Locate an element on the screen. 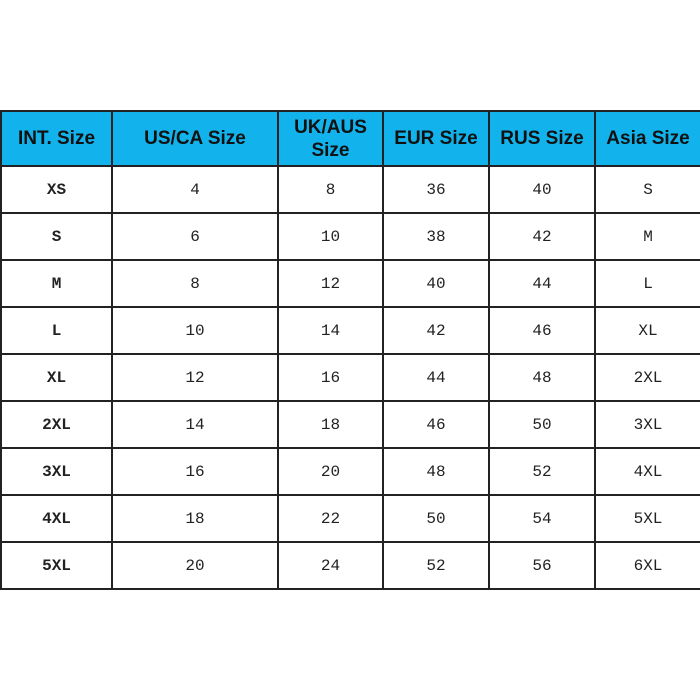  table-row: XL 12 16 44 48 2XL is located at coordinates (350, 377).